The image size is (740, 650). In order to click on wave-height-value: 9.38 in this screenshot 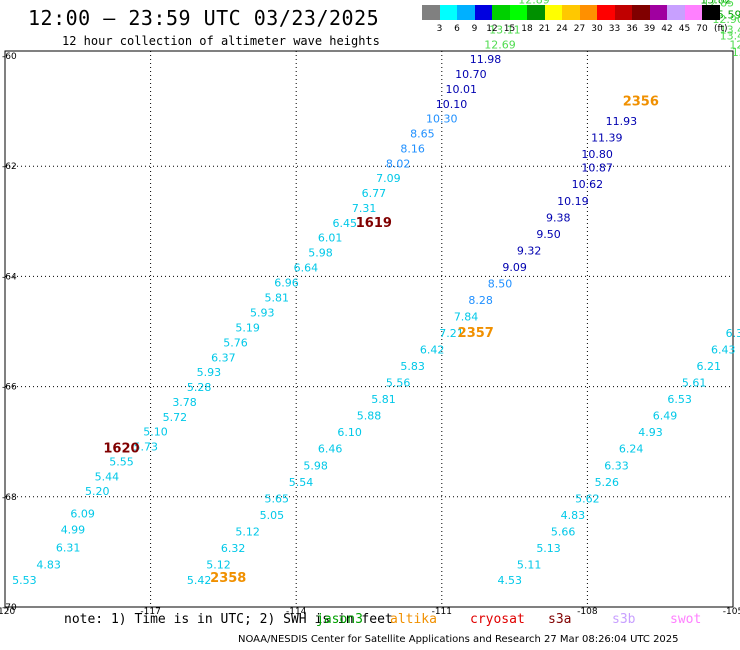, I will do `click(558, 217)`.